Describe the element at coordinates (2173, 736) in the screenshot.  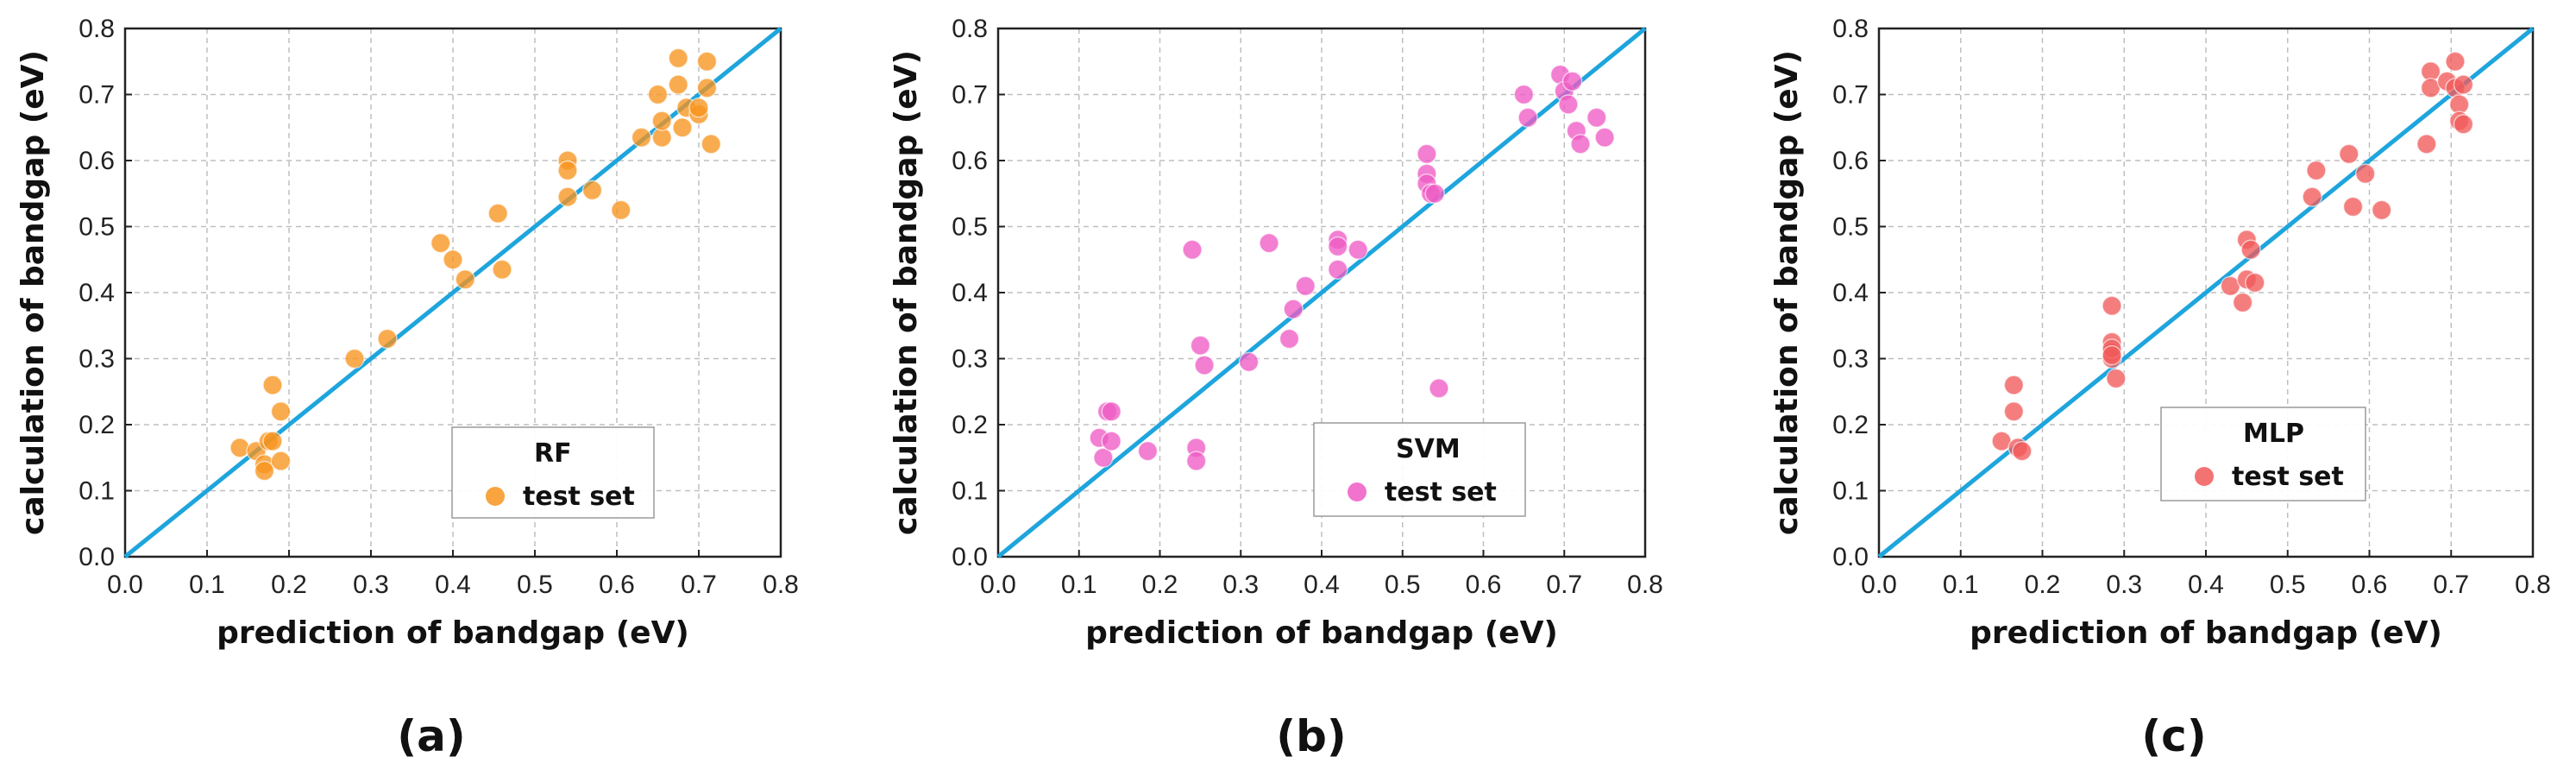
I see `panel-label: (c)` at that location.